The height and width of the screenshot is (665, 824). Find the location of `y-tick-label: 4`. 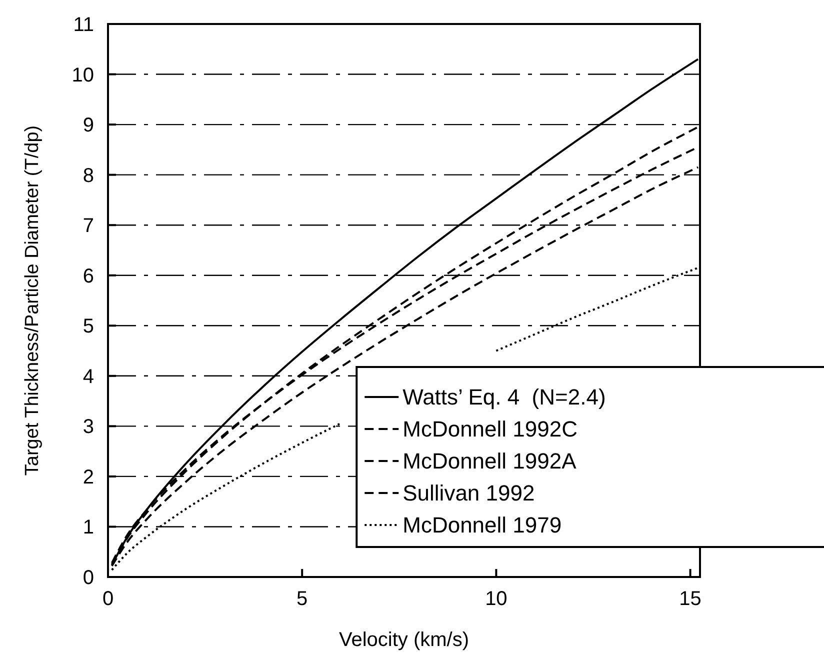

y-tick-label: 4 is located at coordinates (88, 377).